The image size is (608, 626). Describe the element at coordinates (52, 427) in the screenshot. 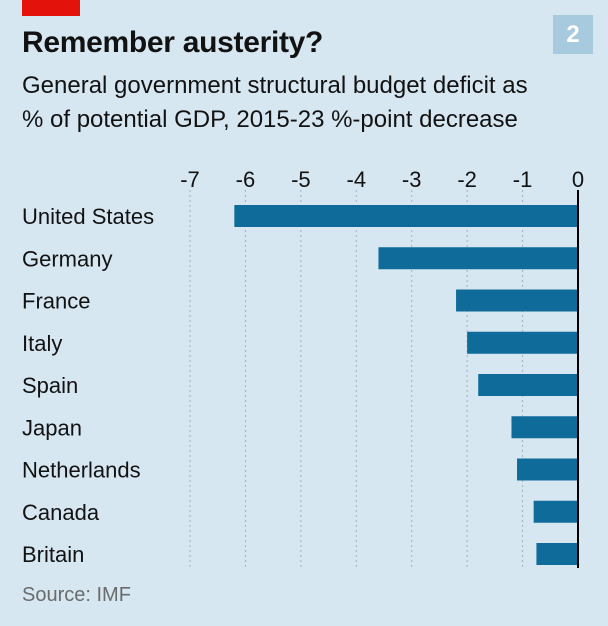

I see `category-label: Japan` at that location.